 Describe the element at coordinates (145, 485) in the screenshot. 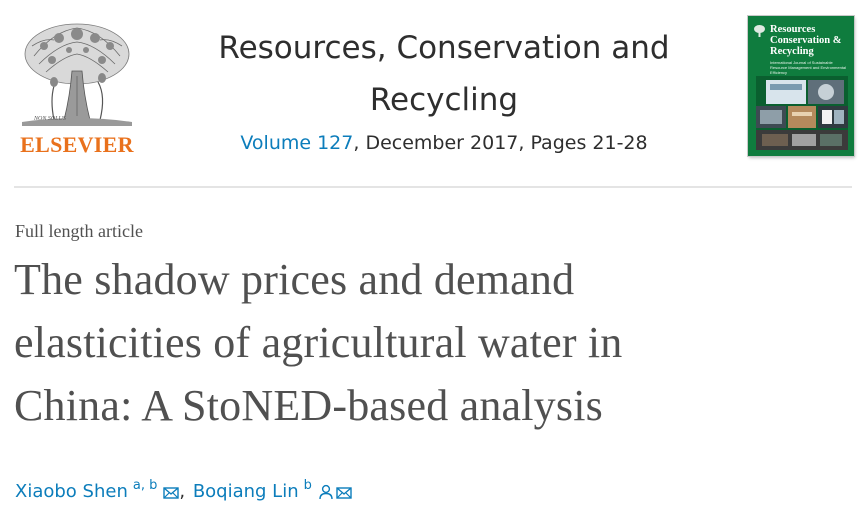

I see `author-affiliations: a, b` at that location.